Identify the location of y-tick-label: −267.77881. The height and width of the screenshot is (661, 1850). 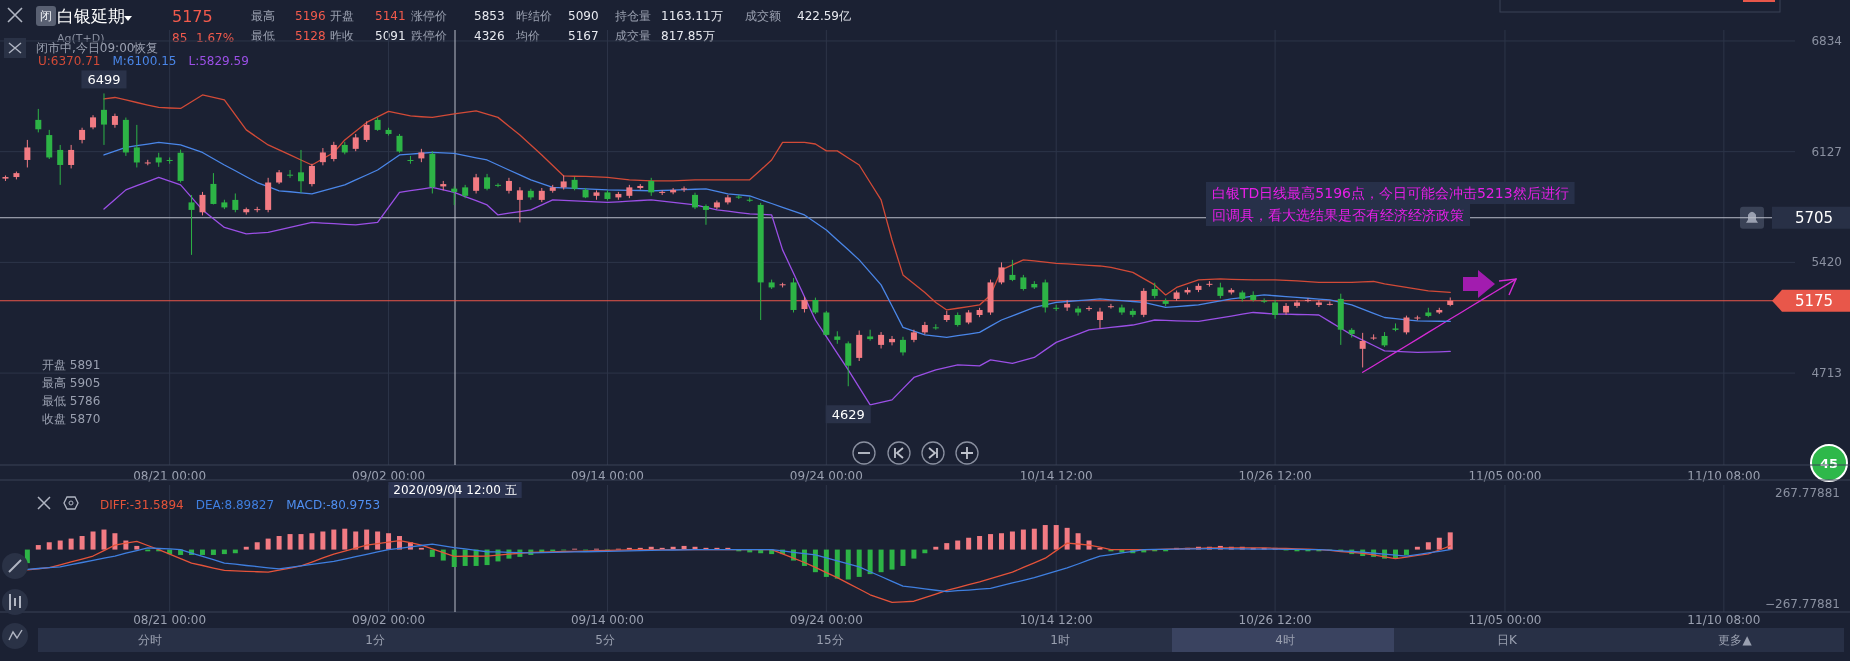
(1802, 604).